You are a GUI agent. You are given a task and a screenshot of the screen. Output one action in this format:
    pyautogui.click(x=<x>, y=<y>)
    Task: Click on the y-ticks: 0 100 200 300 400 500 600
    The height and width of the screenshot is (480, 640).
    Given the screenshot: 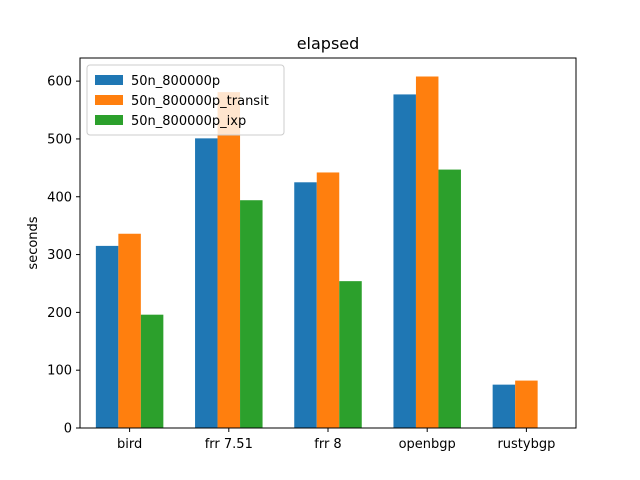 What is the action you would take?
    pyautogui.click(x=63, y=256)
    